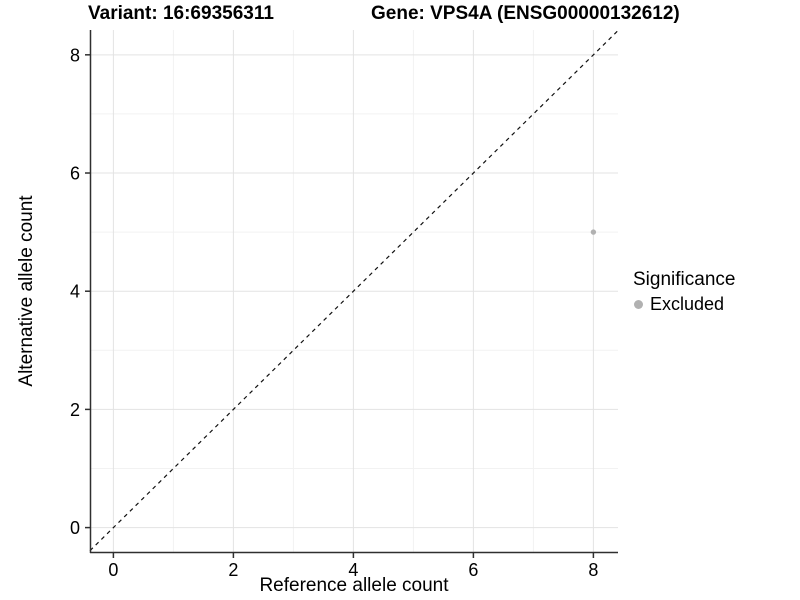  What do you see at coordinates (525, 13) in the screenshot?
I see `gene-title: Gene: VPS4A (ENSG00000132612)` at bounding box center [525, 13].